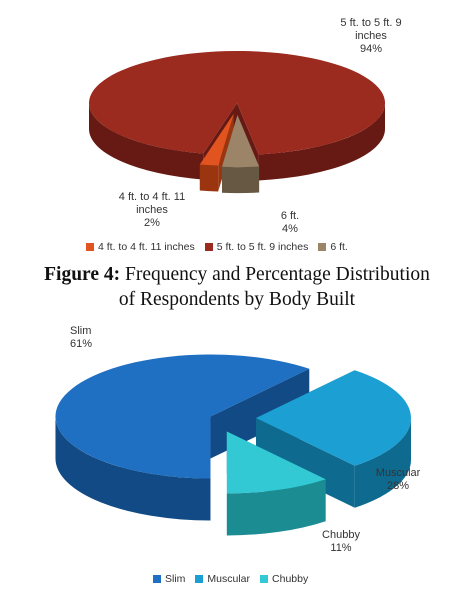  I want to click on data-label-line: 28%, so click(398, 486).